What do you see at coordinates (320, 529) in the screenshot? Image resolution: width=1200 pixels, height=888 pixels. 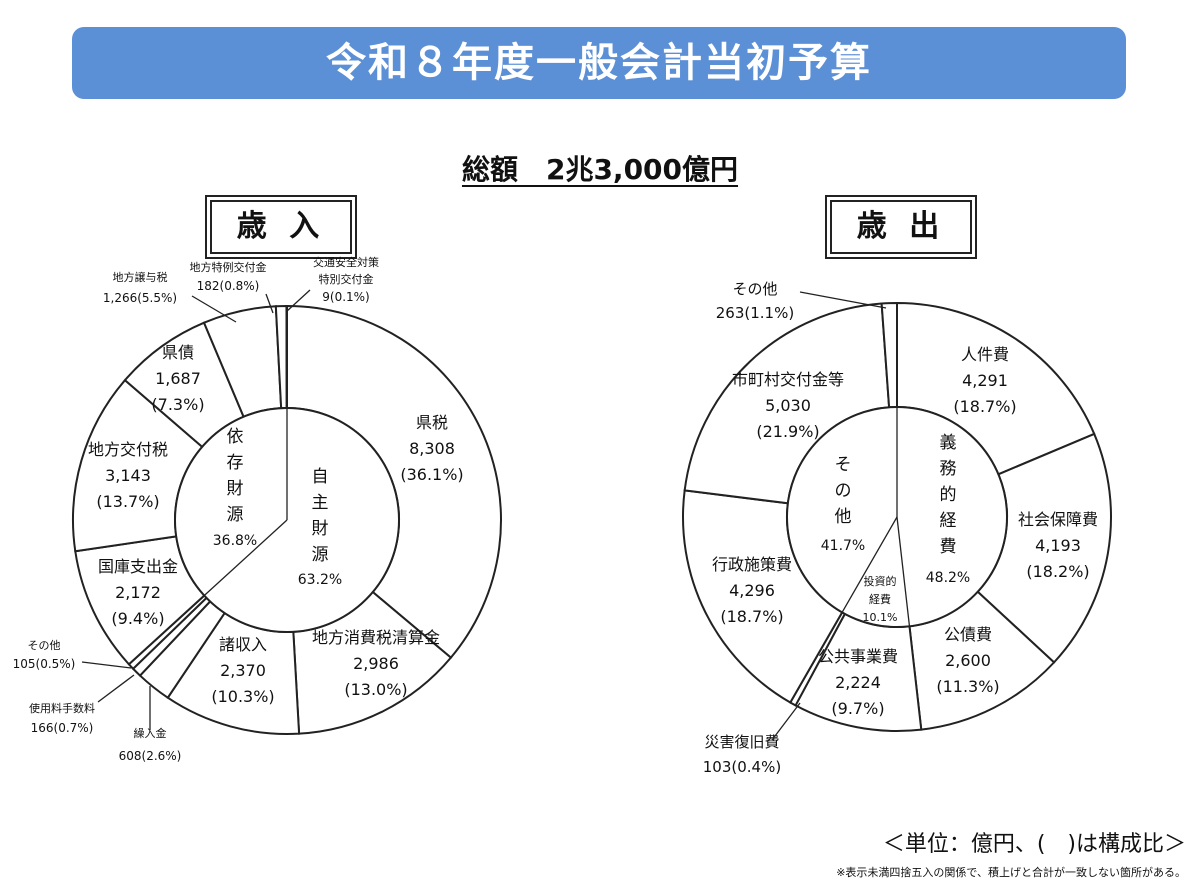 I see `revenue-inner-own-char: 財` at bounding box center [320, 529].